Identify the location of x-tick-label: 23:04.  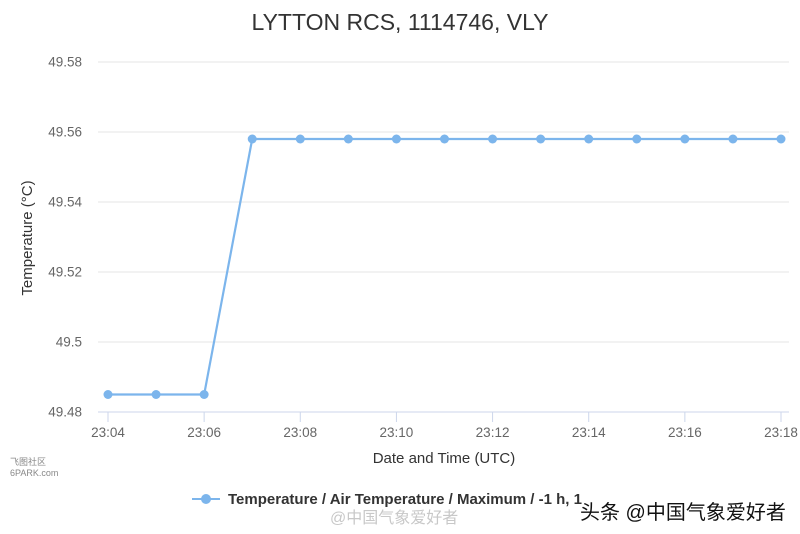
(108, 432).